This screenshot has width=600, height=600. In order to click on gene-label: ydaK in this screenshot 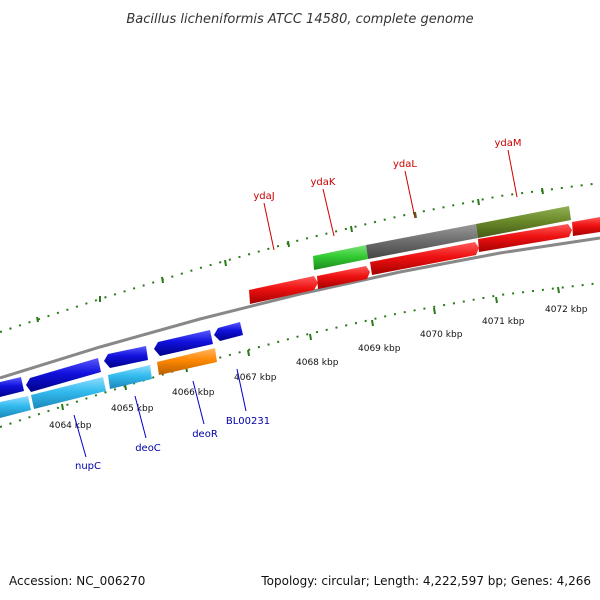, I will do `click(323, 182)`.